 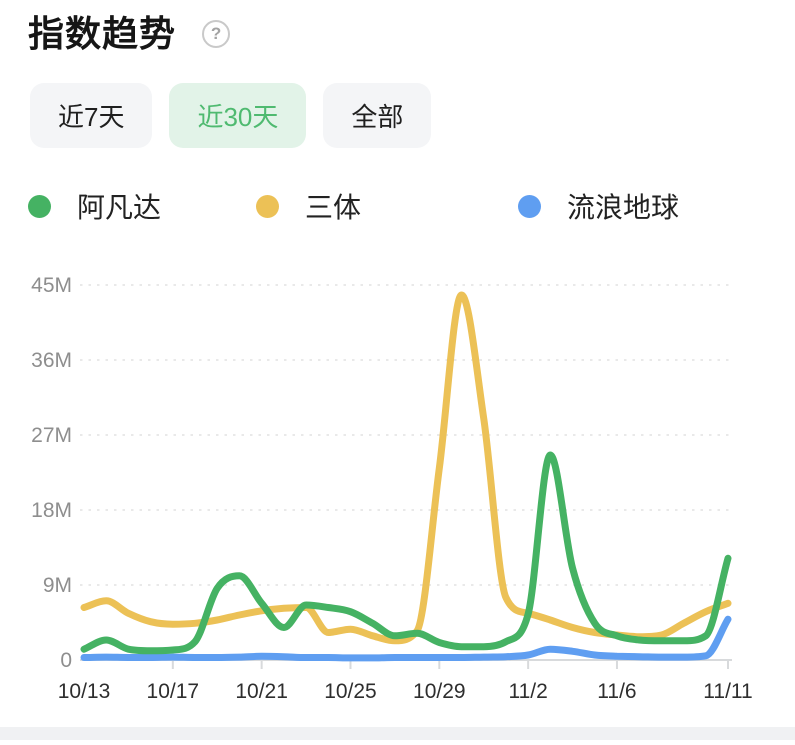 I want to click on legend-item-wandering-earth: 流浪地球, so click(x=598, y=206).